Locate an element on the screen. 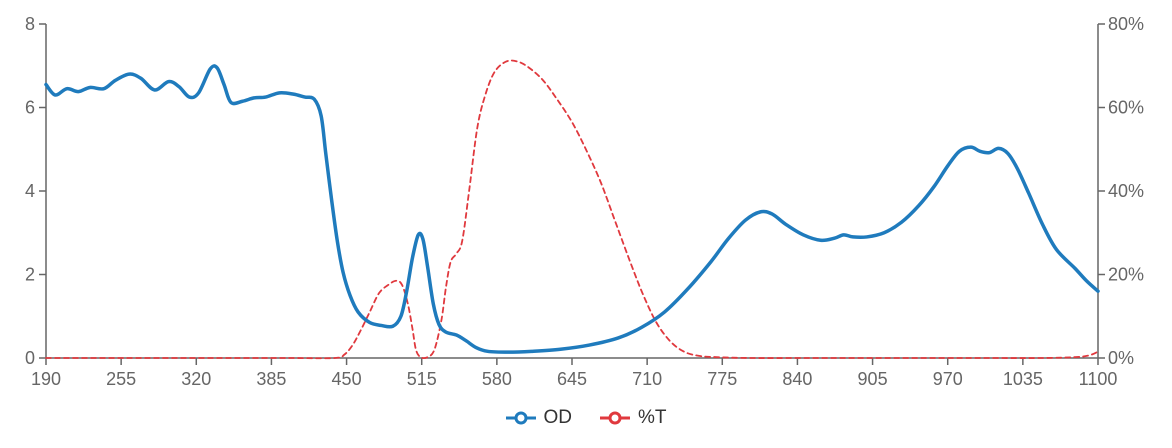  left-y-axis-ticks: 0 2 4 6 8 is located at coordinates (35, 191).